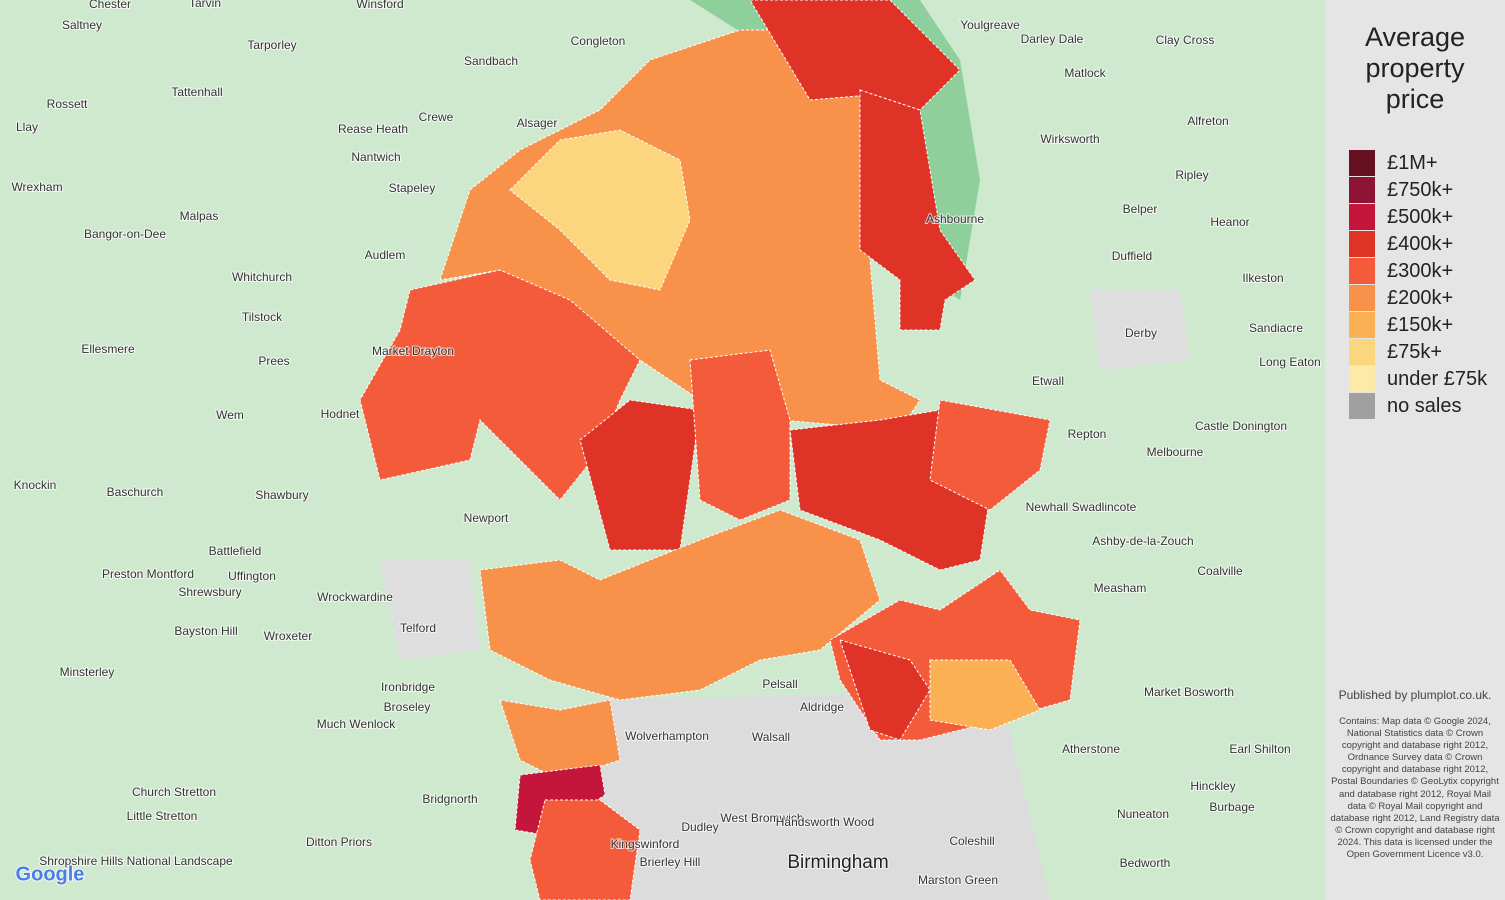 This screenshot has width=1505, height=900. Describe the element at coordinates (273, 361) in the screenshot. I see `place-label: Prees` at that location.